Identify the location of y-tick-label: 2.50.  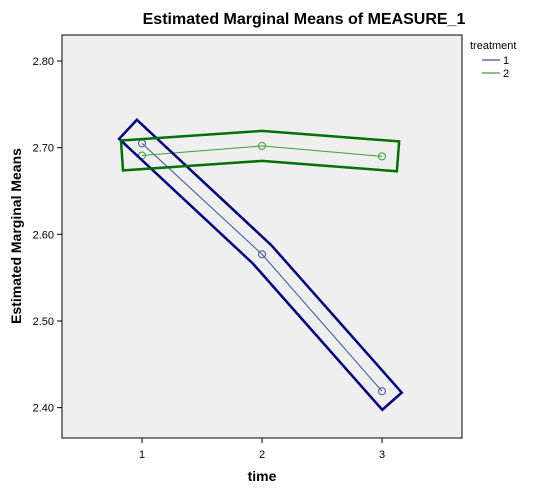
(43, 322).